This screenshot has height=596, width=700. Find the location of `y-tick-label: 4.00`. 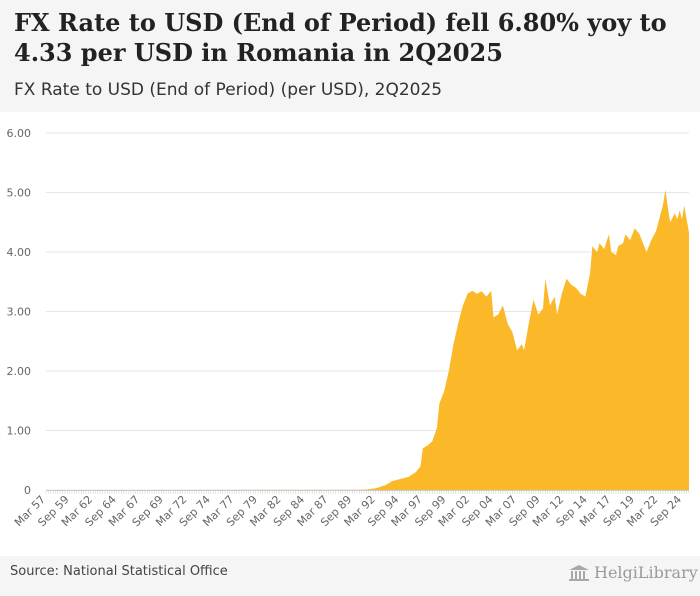

y-tick-label: 4.00 is located at coordinates (19, 252).